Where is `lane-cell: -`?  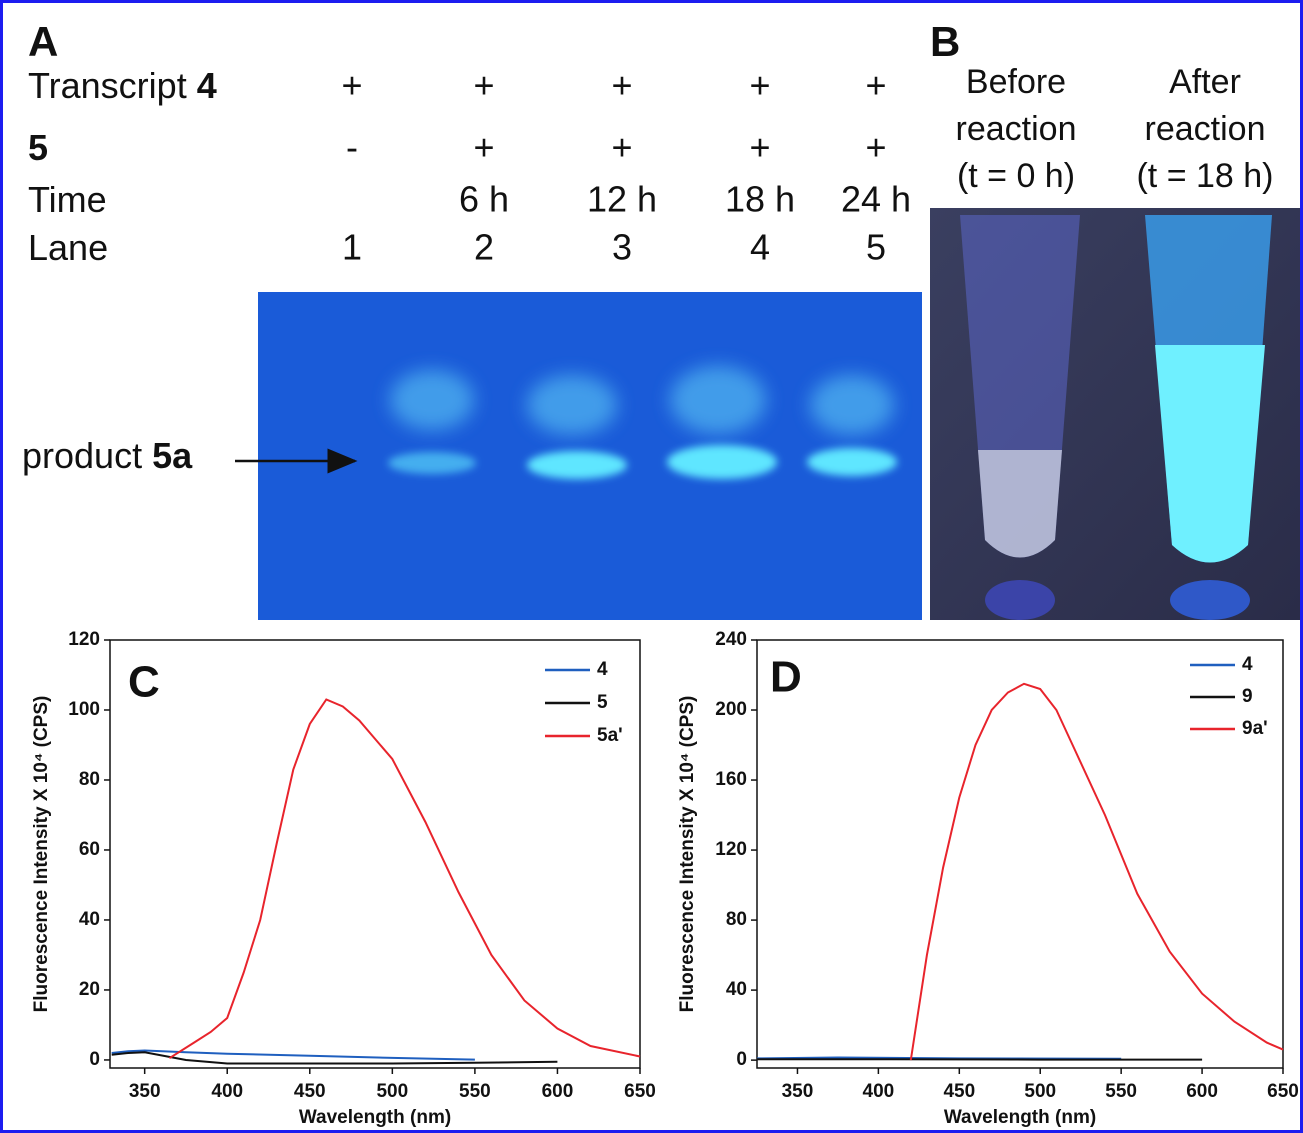
lane-cell: - is located at coordinates (352, 147).